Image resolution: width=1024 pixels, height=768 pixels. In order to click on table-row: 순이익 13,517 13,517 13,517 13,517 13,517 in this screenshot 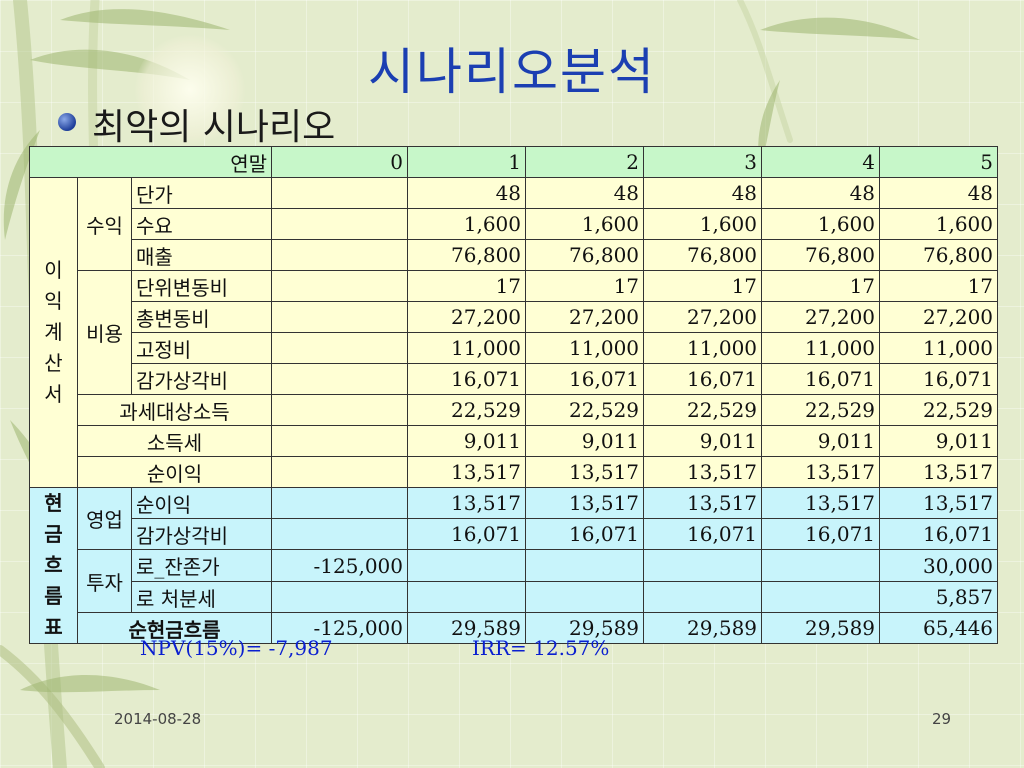, I will do `click(514, 472)`.